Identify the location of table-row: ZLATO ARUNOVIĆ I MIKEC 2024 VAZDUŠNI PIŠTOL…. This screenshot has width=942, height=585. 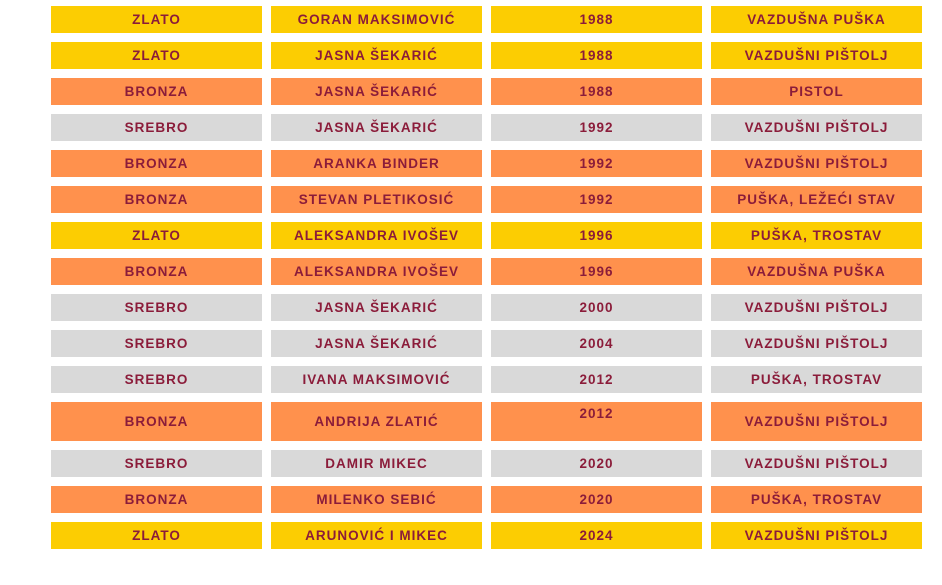
(486, 535).